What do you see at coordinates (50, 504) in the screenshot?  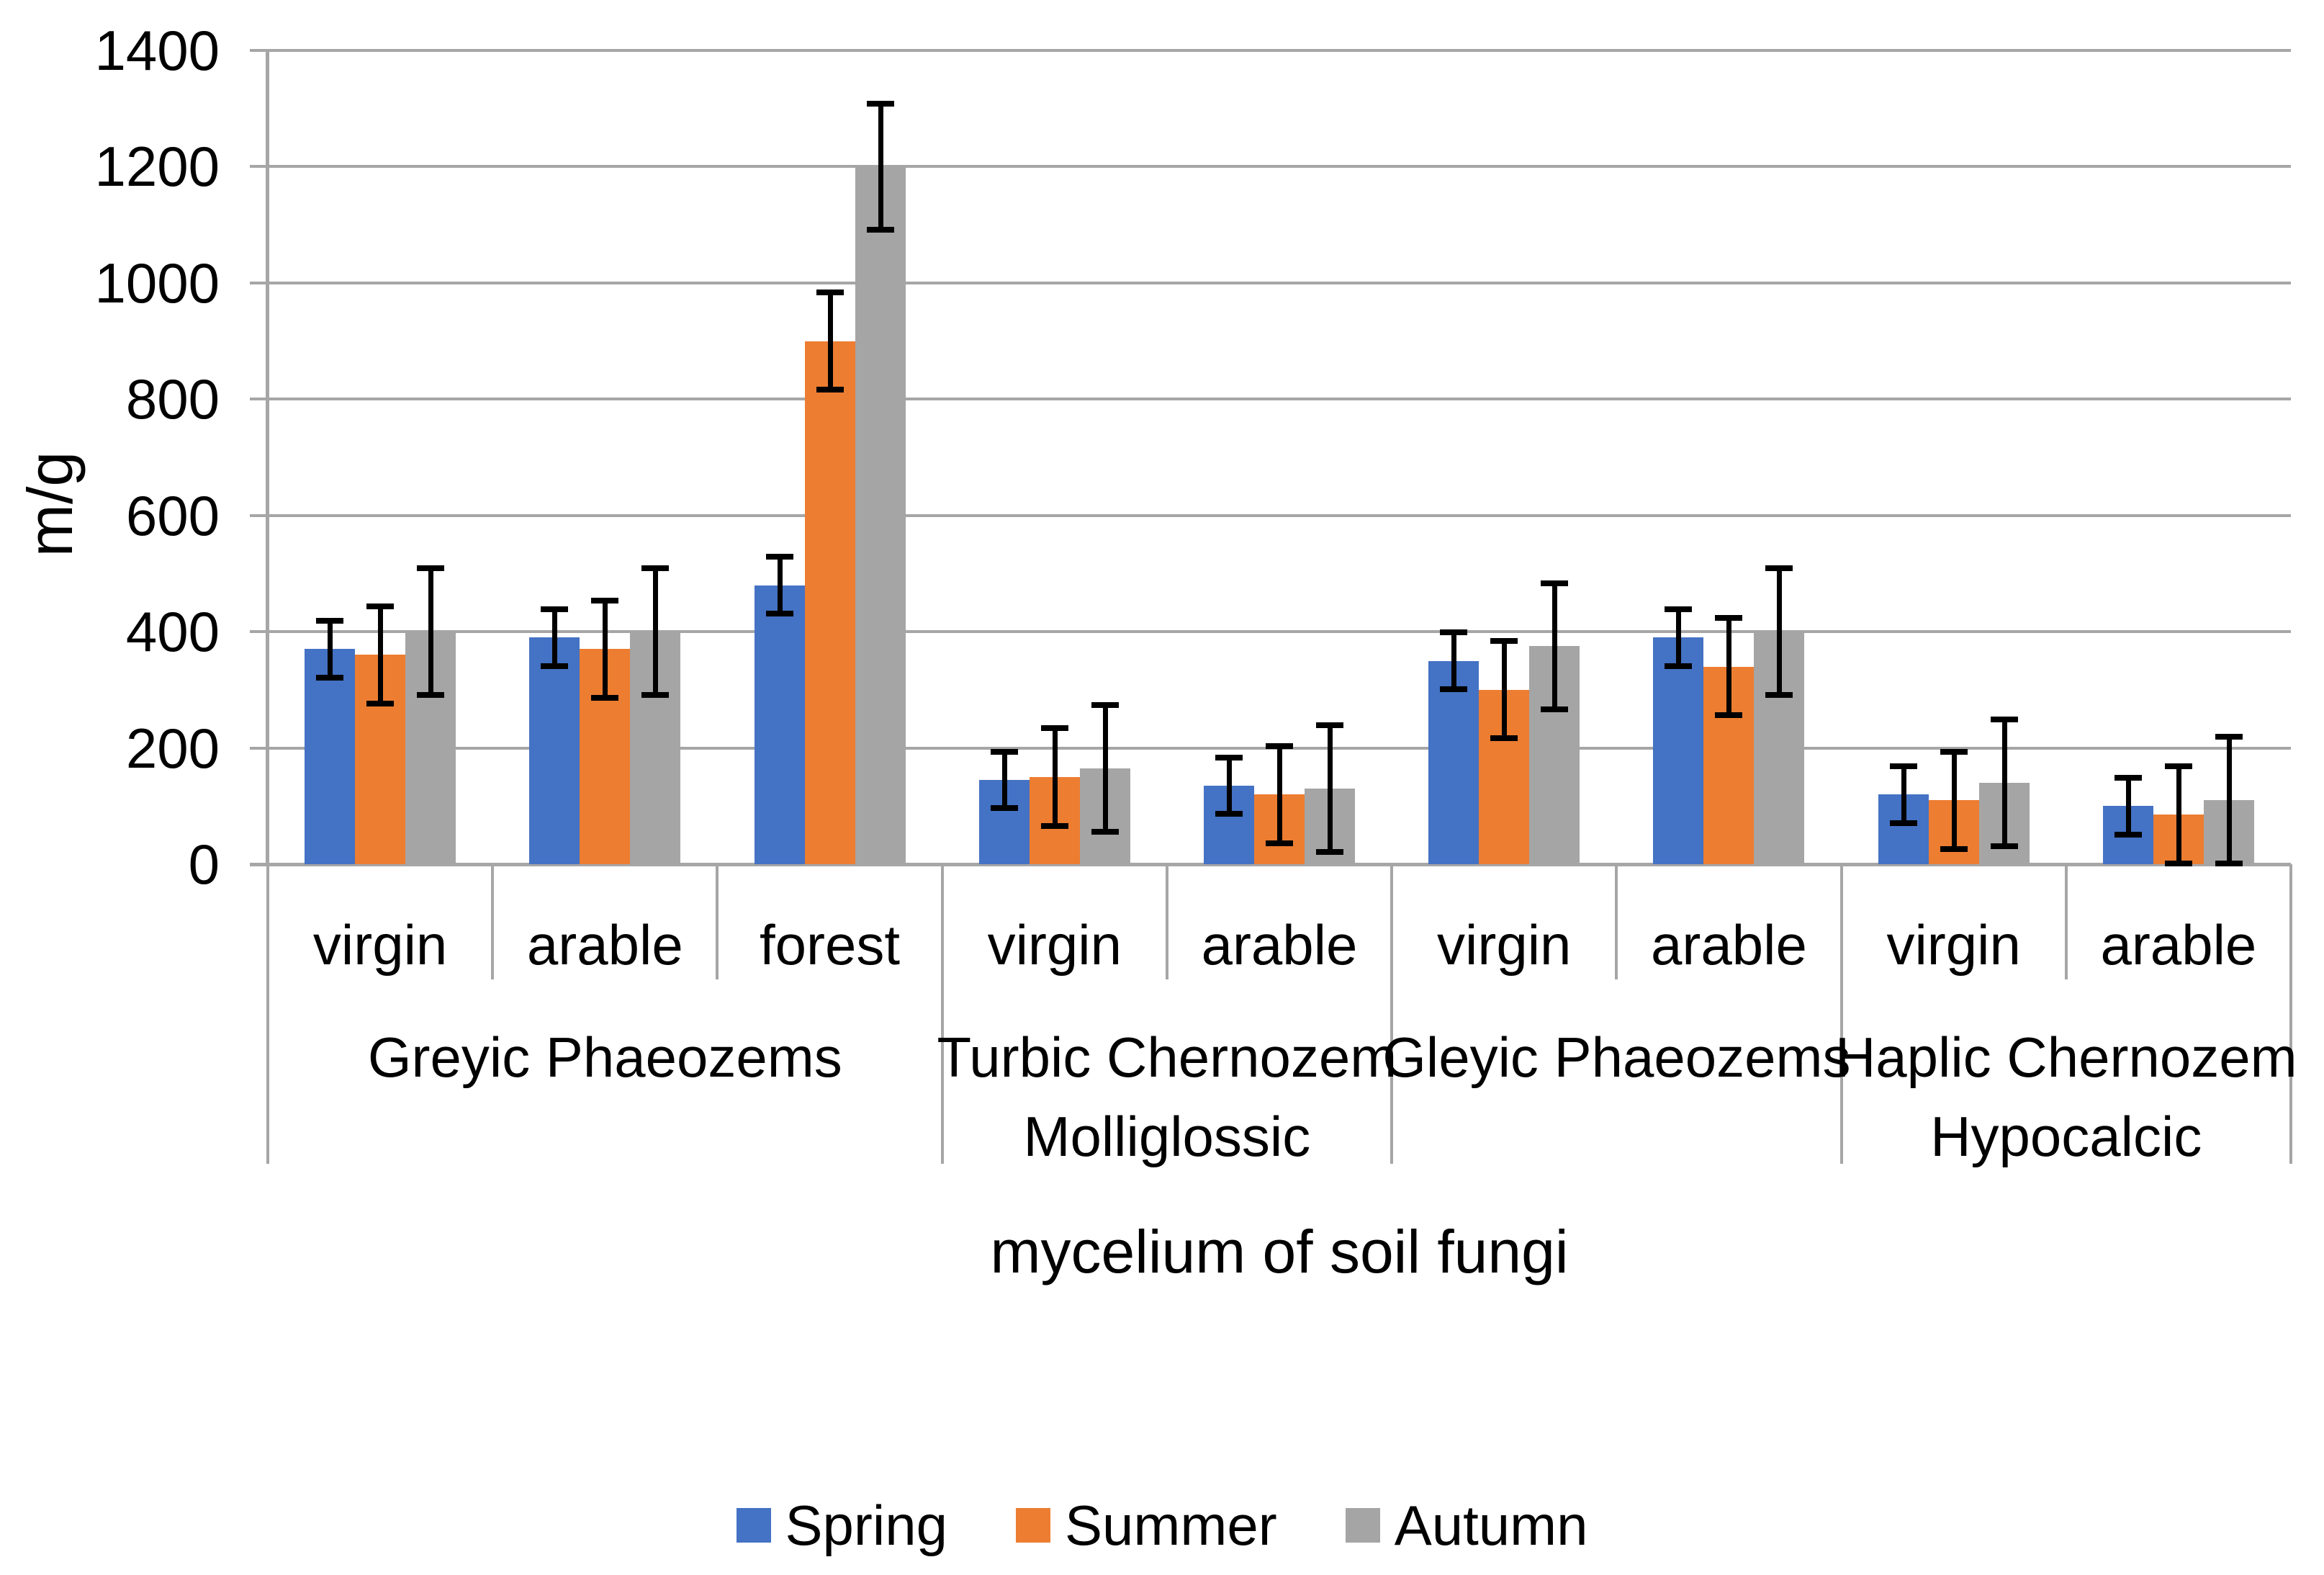 I see `y-axis-title: m/g` at bounding box center [50, 504].